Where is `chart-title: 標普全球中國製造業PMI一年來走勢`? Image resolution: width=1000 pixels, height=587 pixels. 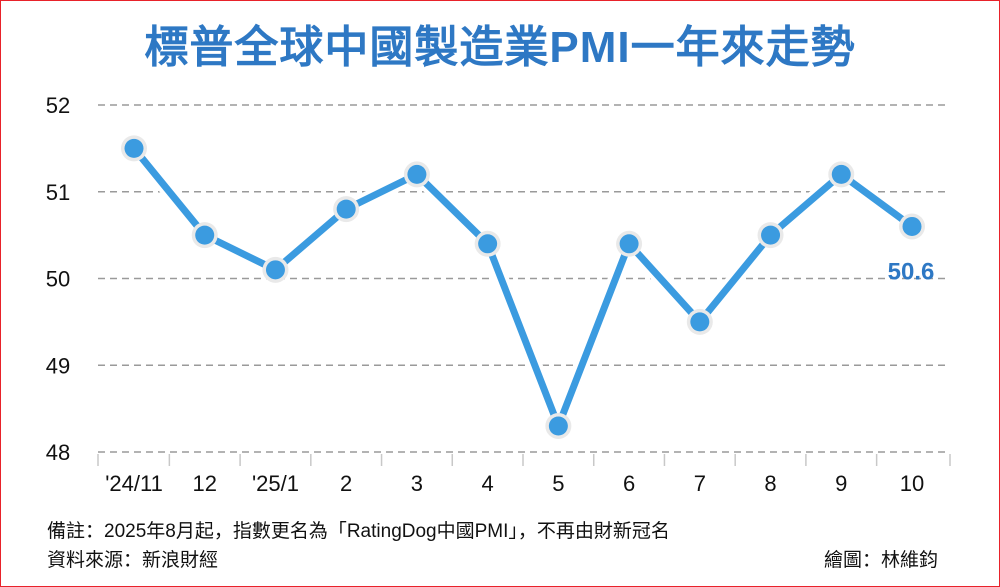 chart-title: 標普全球中國製造業PMI一年來走勢 is located at coordinates (500, 47).